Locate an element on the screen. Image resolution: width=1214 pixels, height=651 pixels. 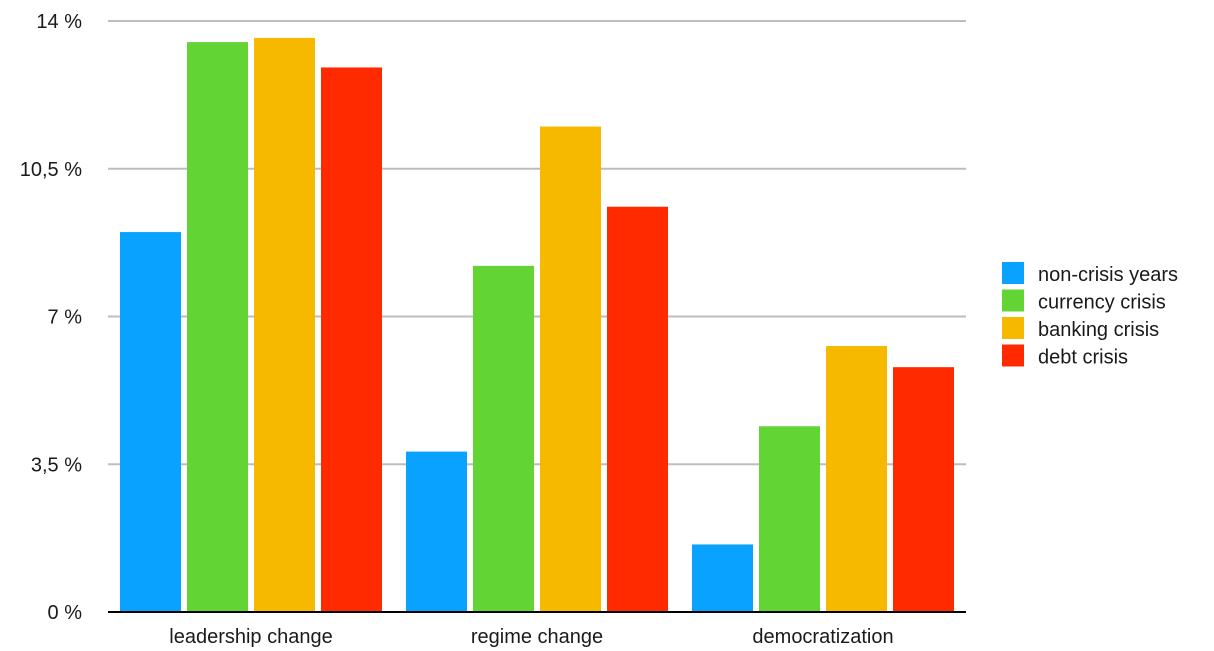
x-category-label: leadership change is located at coordinates (250, 637).